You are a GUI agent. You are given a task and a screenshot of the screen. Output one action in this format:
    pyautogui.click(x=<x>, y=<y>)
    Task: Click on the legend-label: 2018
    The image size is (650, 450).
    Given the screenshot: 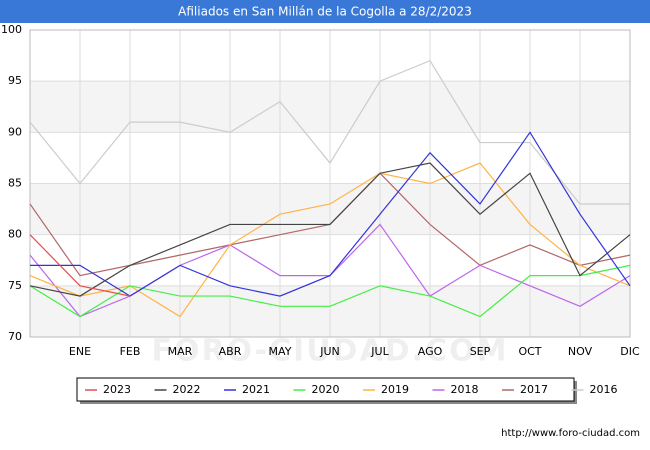 What is the action you would take?
    pyautogui.click(x=465, y=389)
    